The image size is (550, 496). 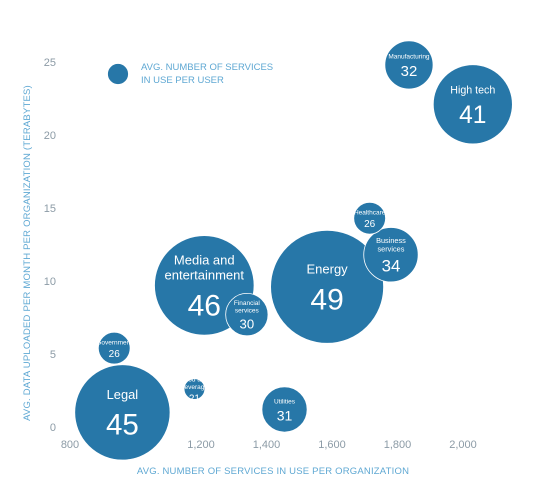 I want to click on bubble: Healthcare 26, so click(x=369, y=218).